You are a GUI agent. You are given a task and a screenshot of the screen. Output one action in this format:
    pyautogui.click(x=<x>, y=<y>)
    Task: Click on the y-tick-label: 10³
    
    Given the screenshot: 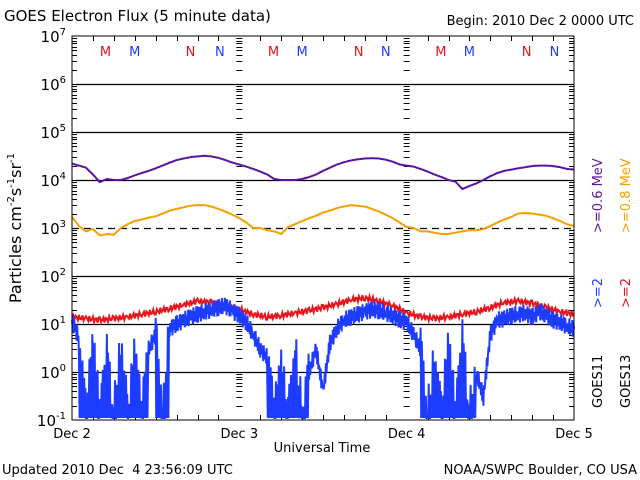 What is the action you would take?
    pyautogui.click(x=53, y=228)
    